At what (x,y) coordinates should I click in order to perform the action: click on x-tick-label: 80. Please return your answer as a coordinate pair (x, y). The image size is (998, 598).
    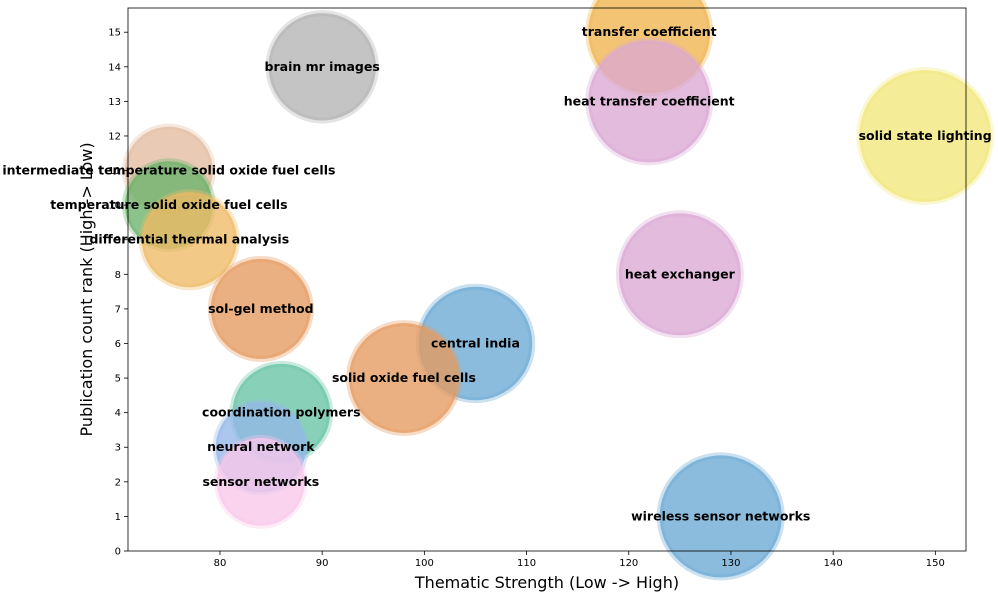
    Looking at the image, I should click on (220, 563).